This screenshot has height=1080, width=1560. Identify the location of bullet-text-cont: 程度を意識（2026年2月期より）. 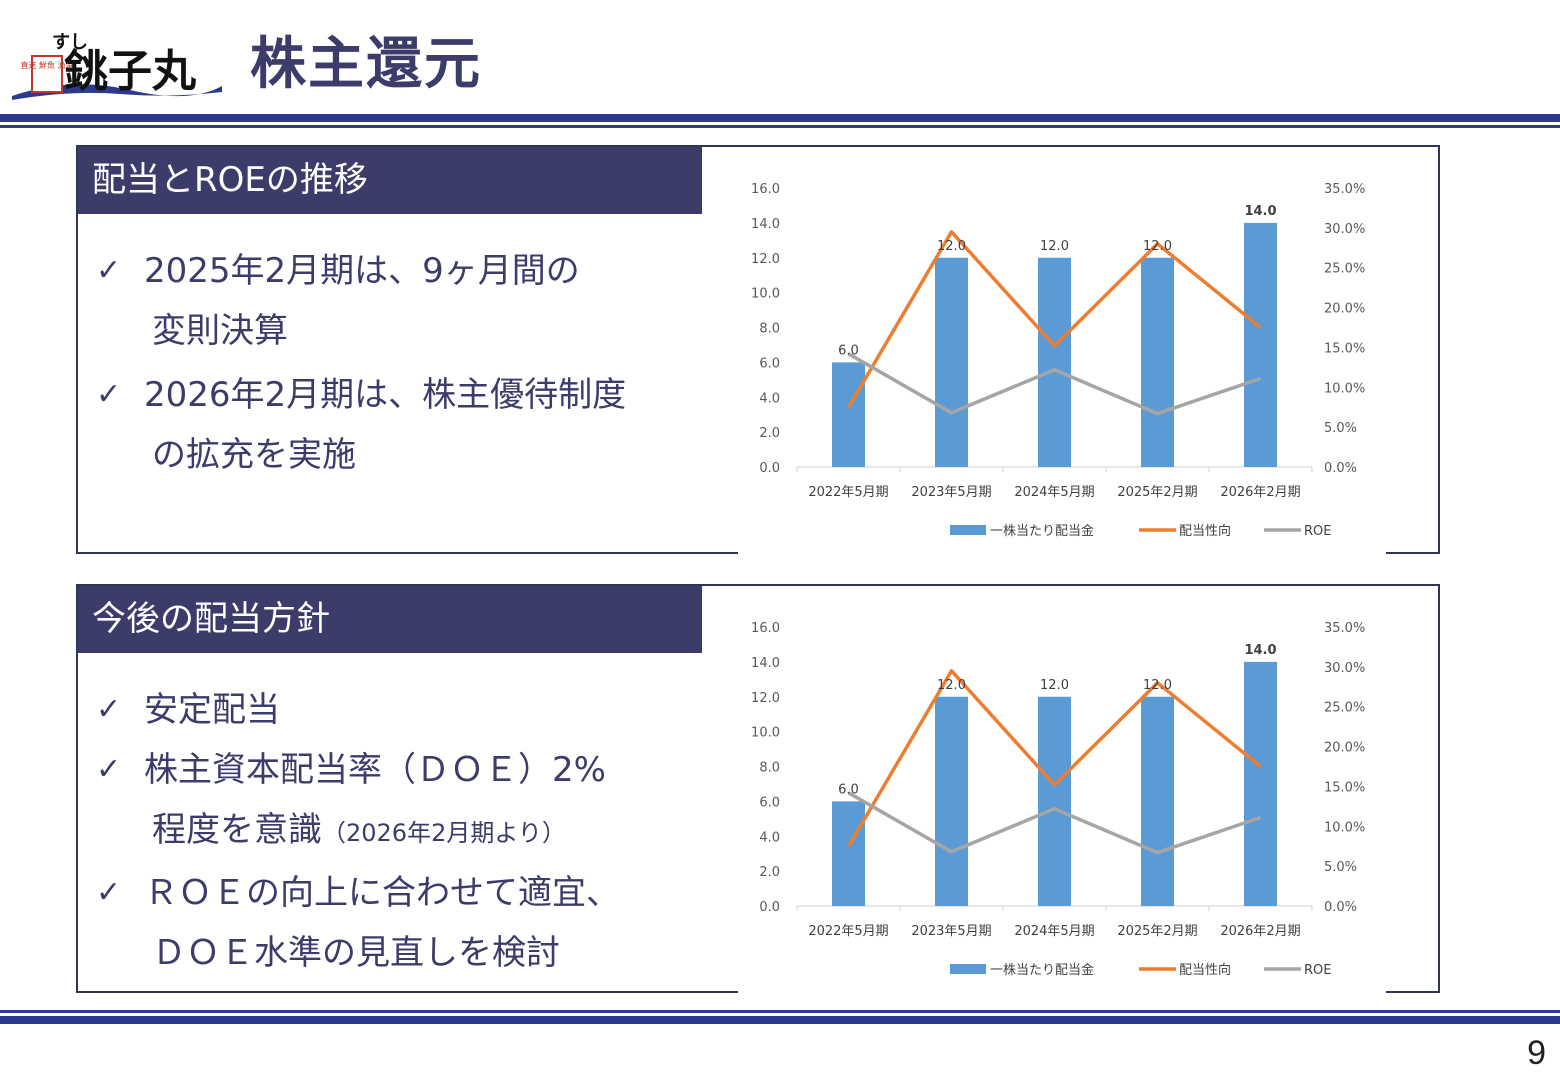
(425, 831).